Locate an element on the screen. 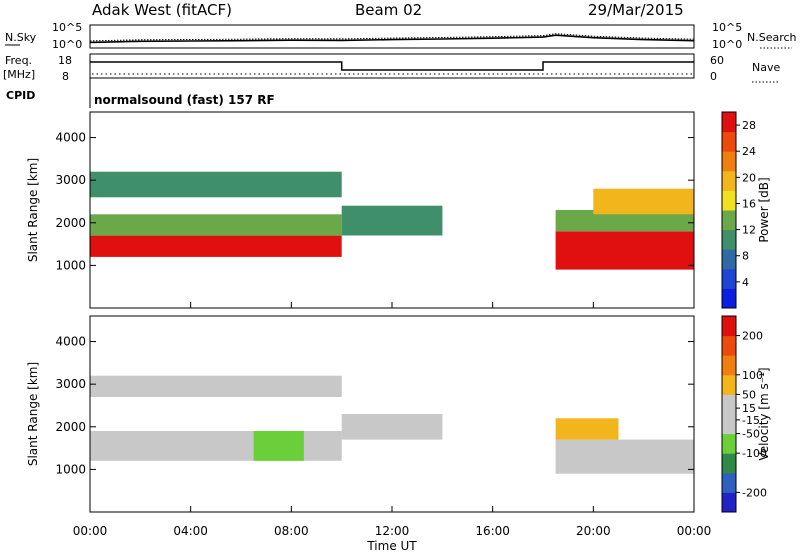 The height and width of the screenshot is (554, 800). nsky-tick-top: 10^5 is located at coordinates (67, 27).